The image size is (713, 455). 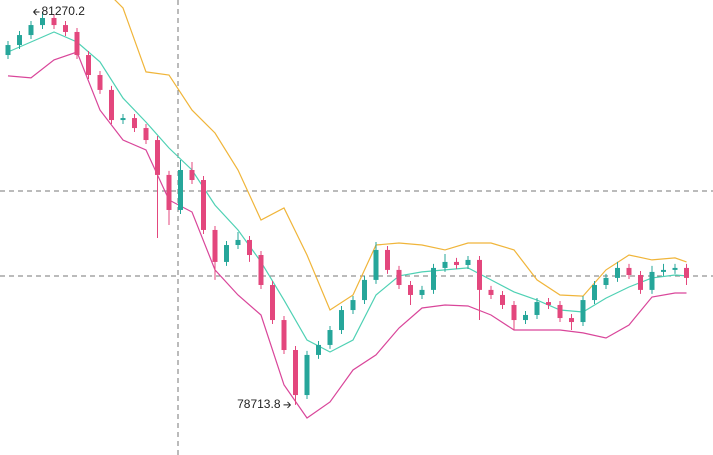 I want to click on annotation-high: 81270.2, so click(x=64, y=11).